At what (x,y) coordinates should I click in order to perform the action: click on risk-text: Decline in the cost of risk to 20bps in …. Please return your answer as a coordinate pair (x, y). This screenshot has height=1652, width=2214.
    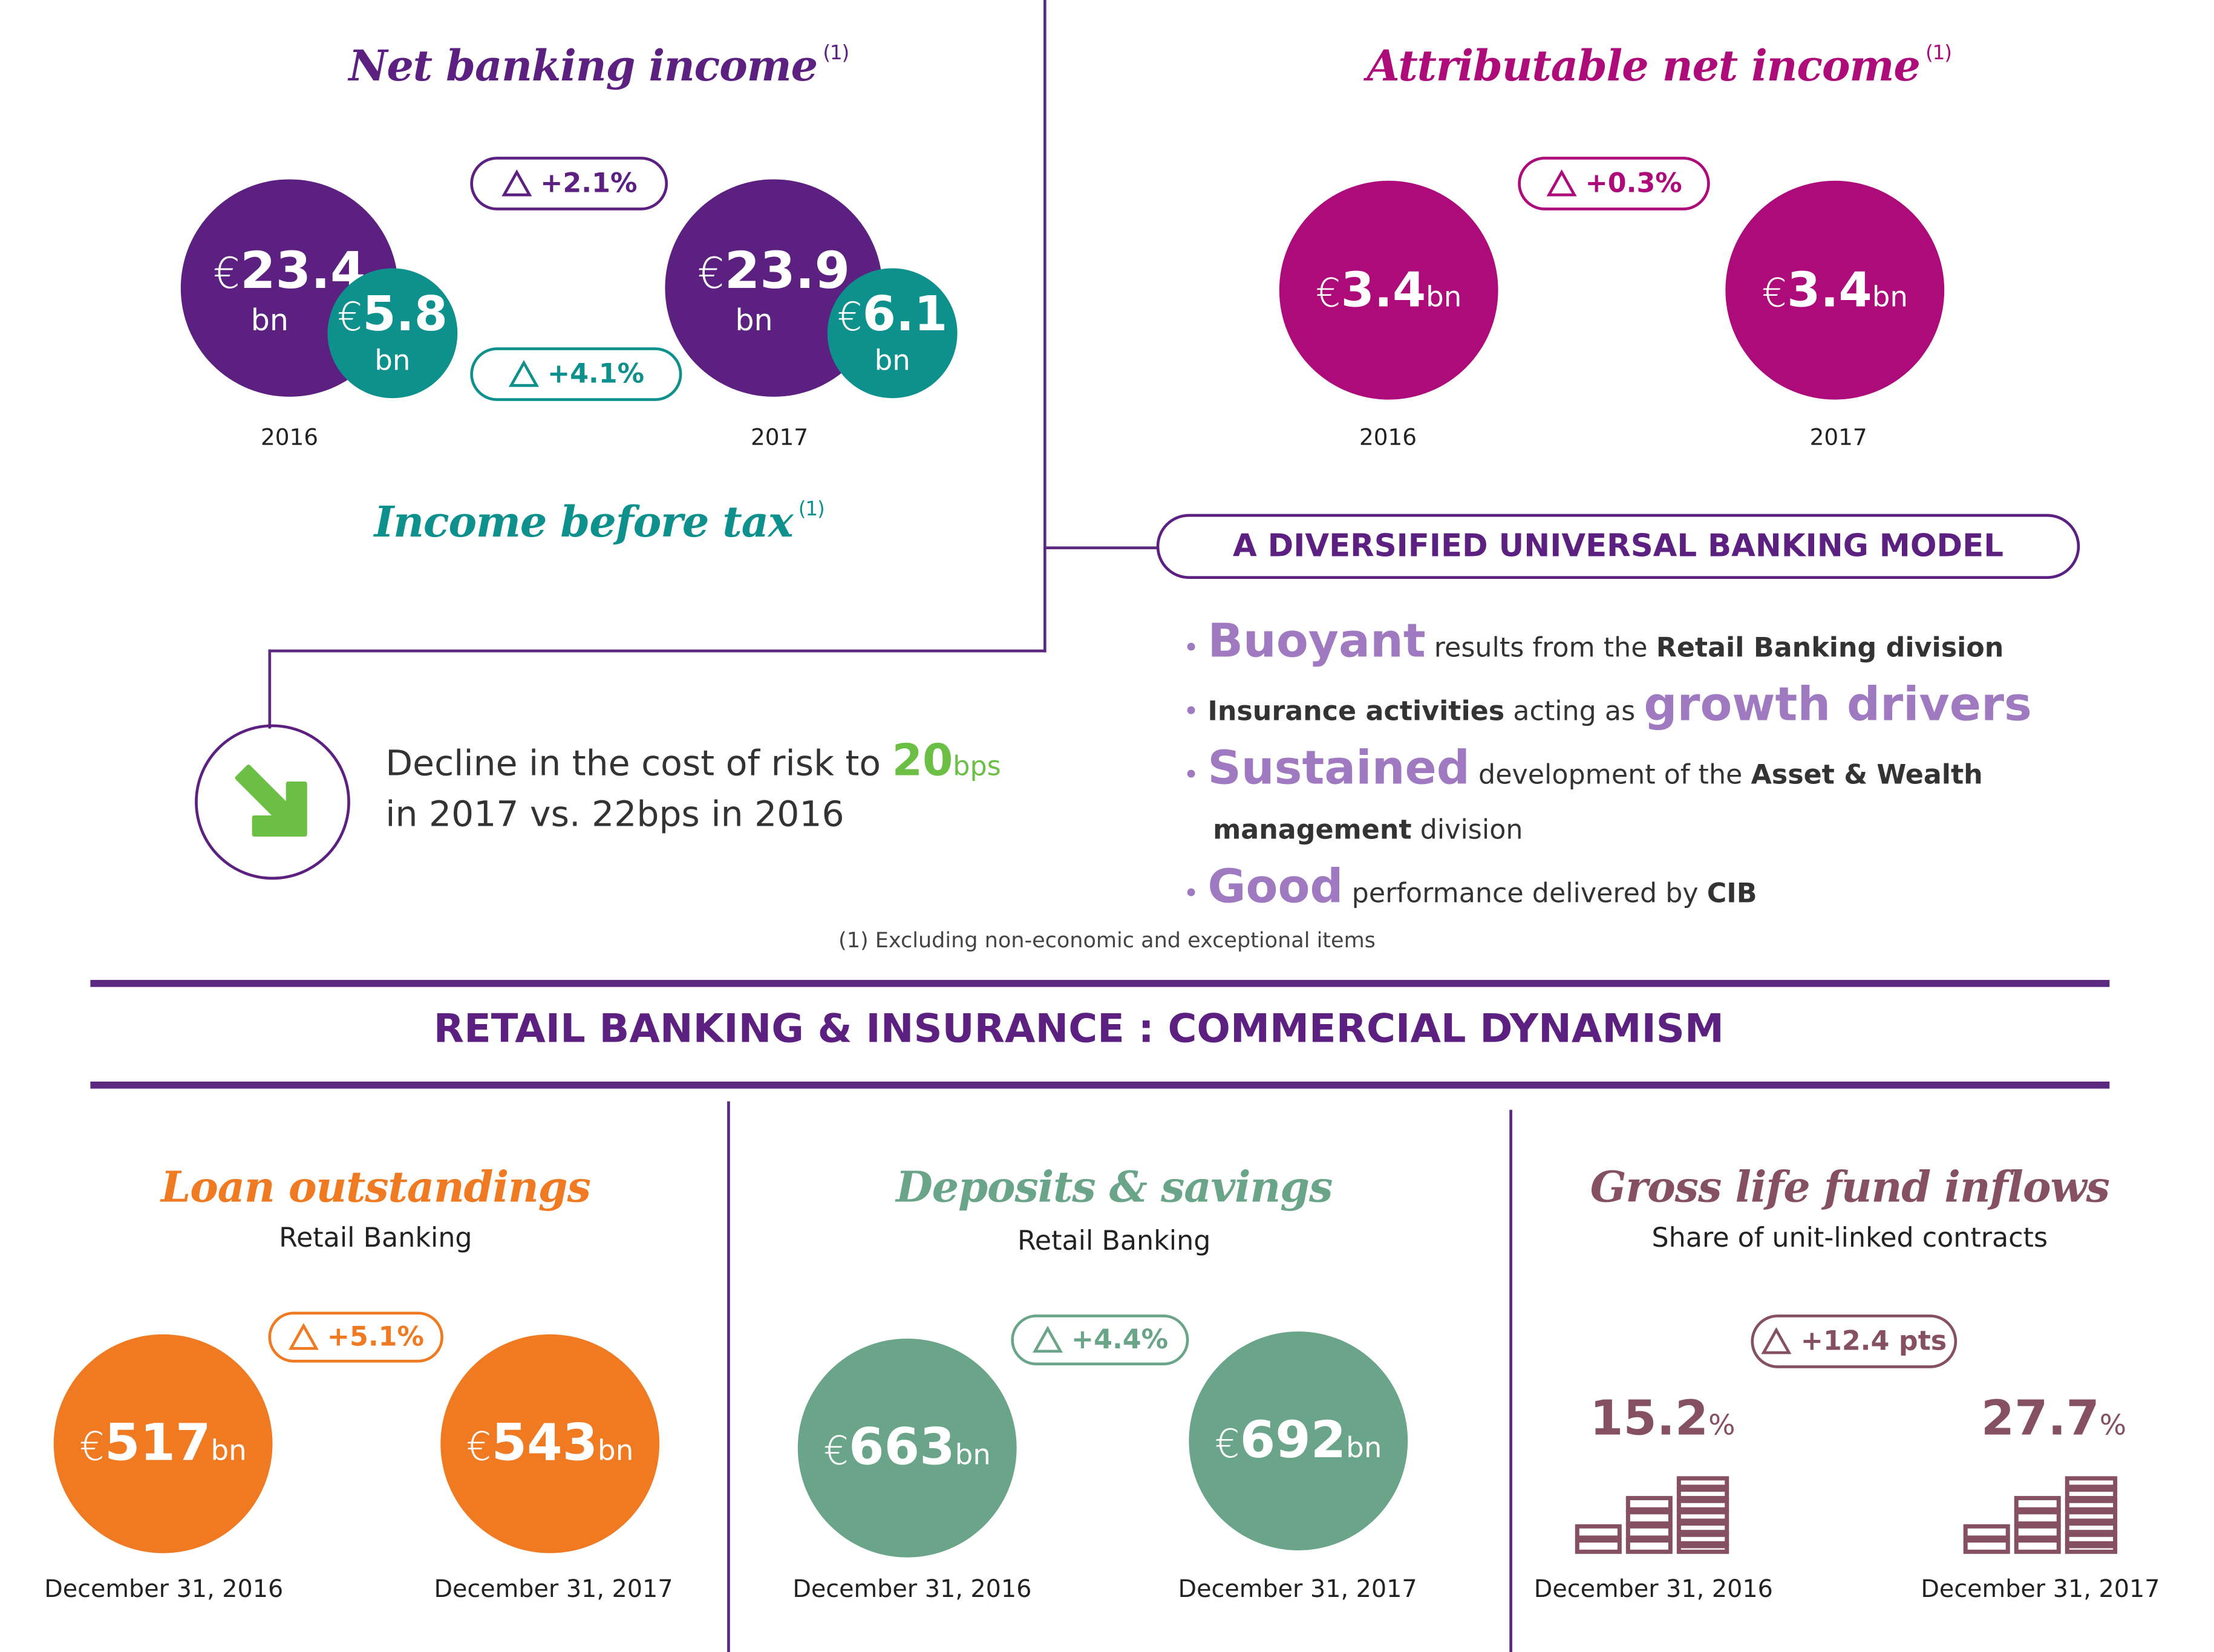
    Looking at the image, I should click on (693, 786).